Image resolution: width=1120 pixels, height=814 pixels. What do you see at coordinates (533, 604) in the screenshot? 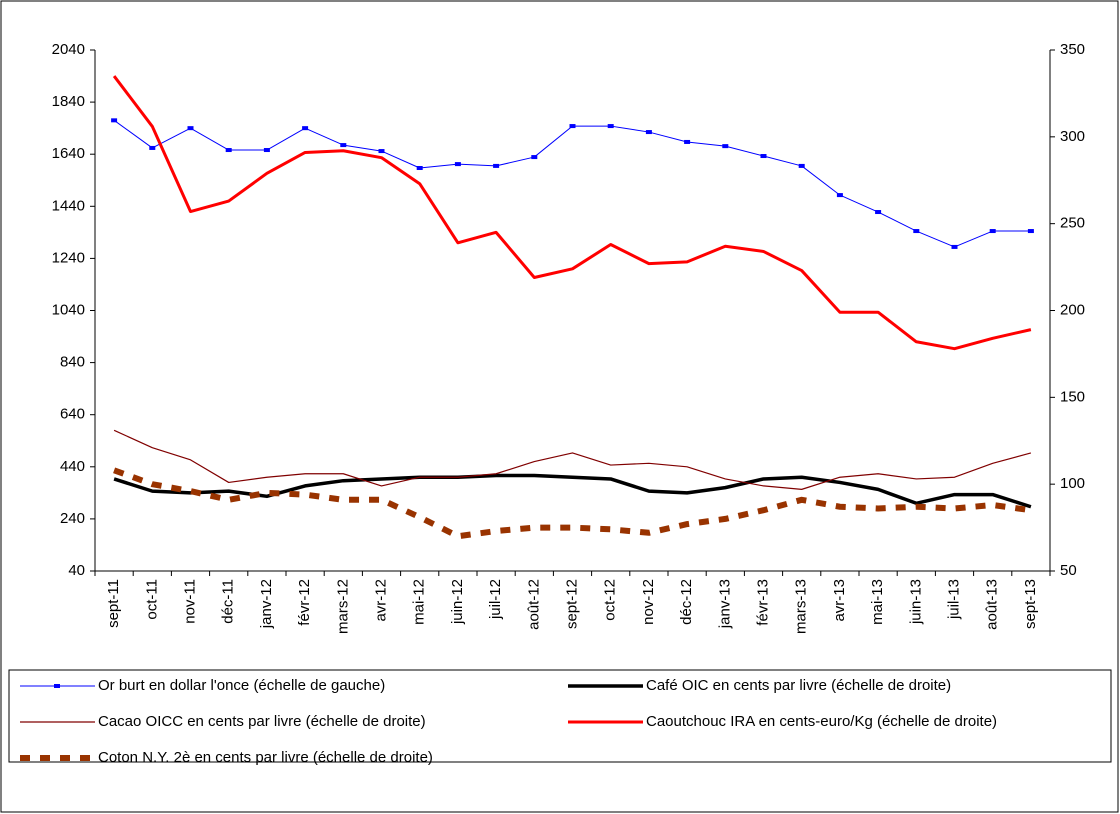
I see `x-tick-label: août-12` at bounding box center [533, 604].